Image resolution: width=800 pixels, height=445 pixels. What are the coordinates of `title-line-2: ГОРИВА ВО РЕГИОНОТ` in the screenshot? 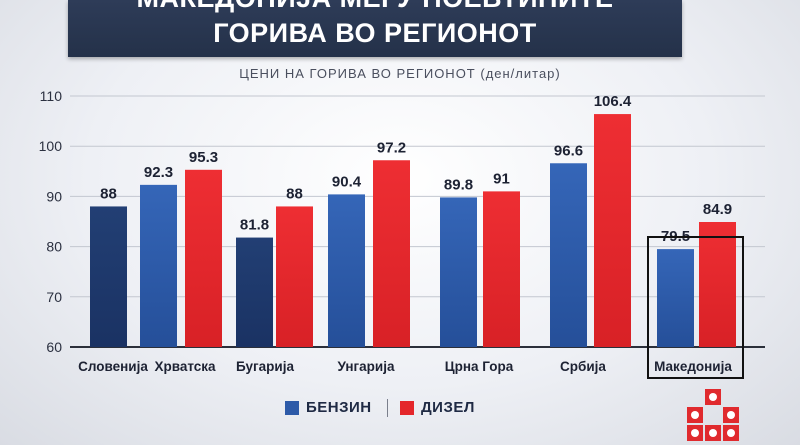 It's located at (375, 33).